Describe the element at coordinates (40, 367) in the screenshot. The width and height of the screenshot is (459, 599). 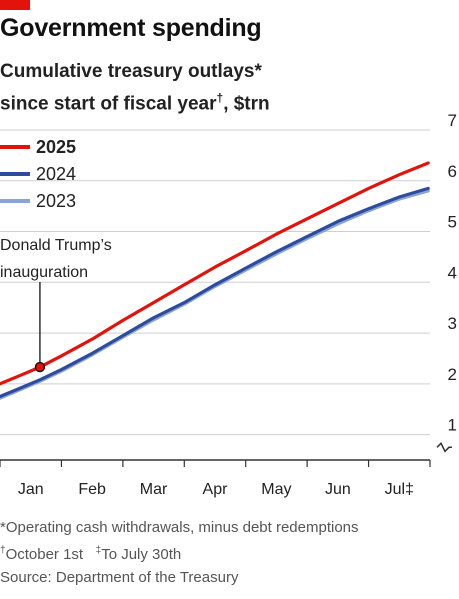
I see `annotation-point` at that location.